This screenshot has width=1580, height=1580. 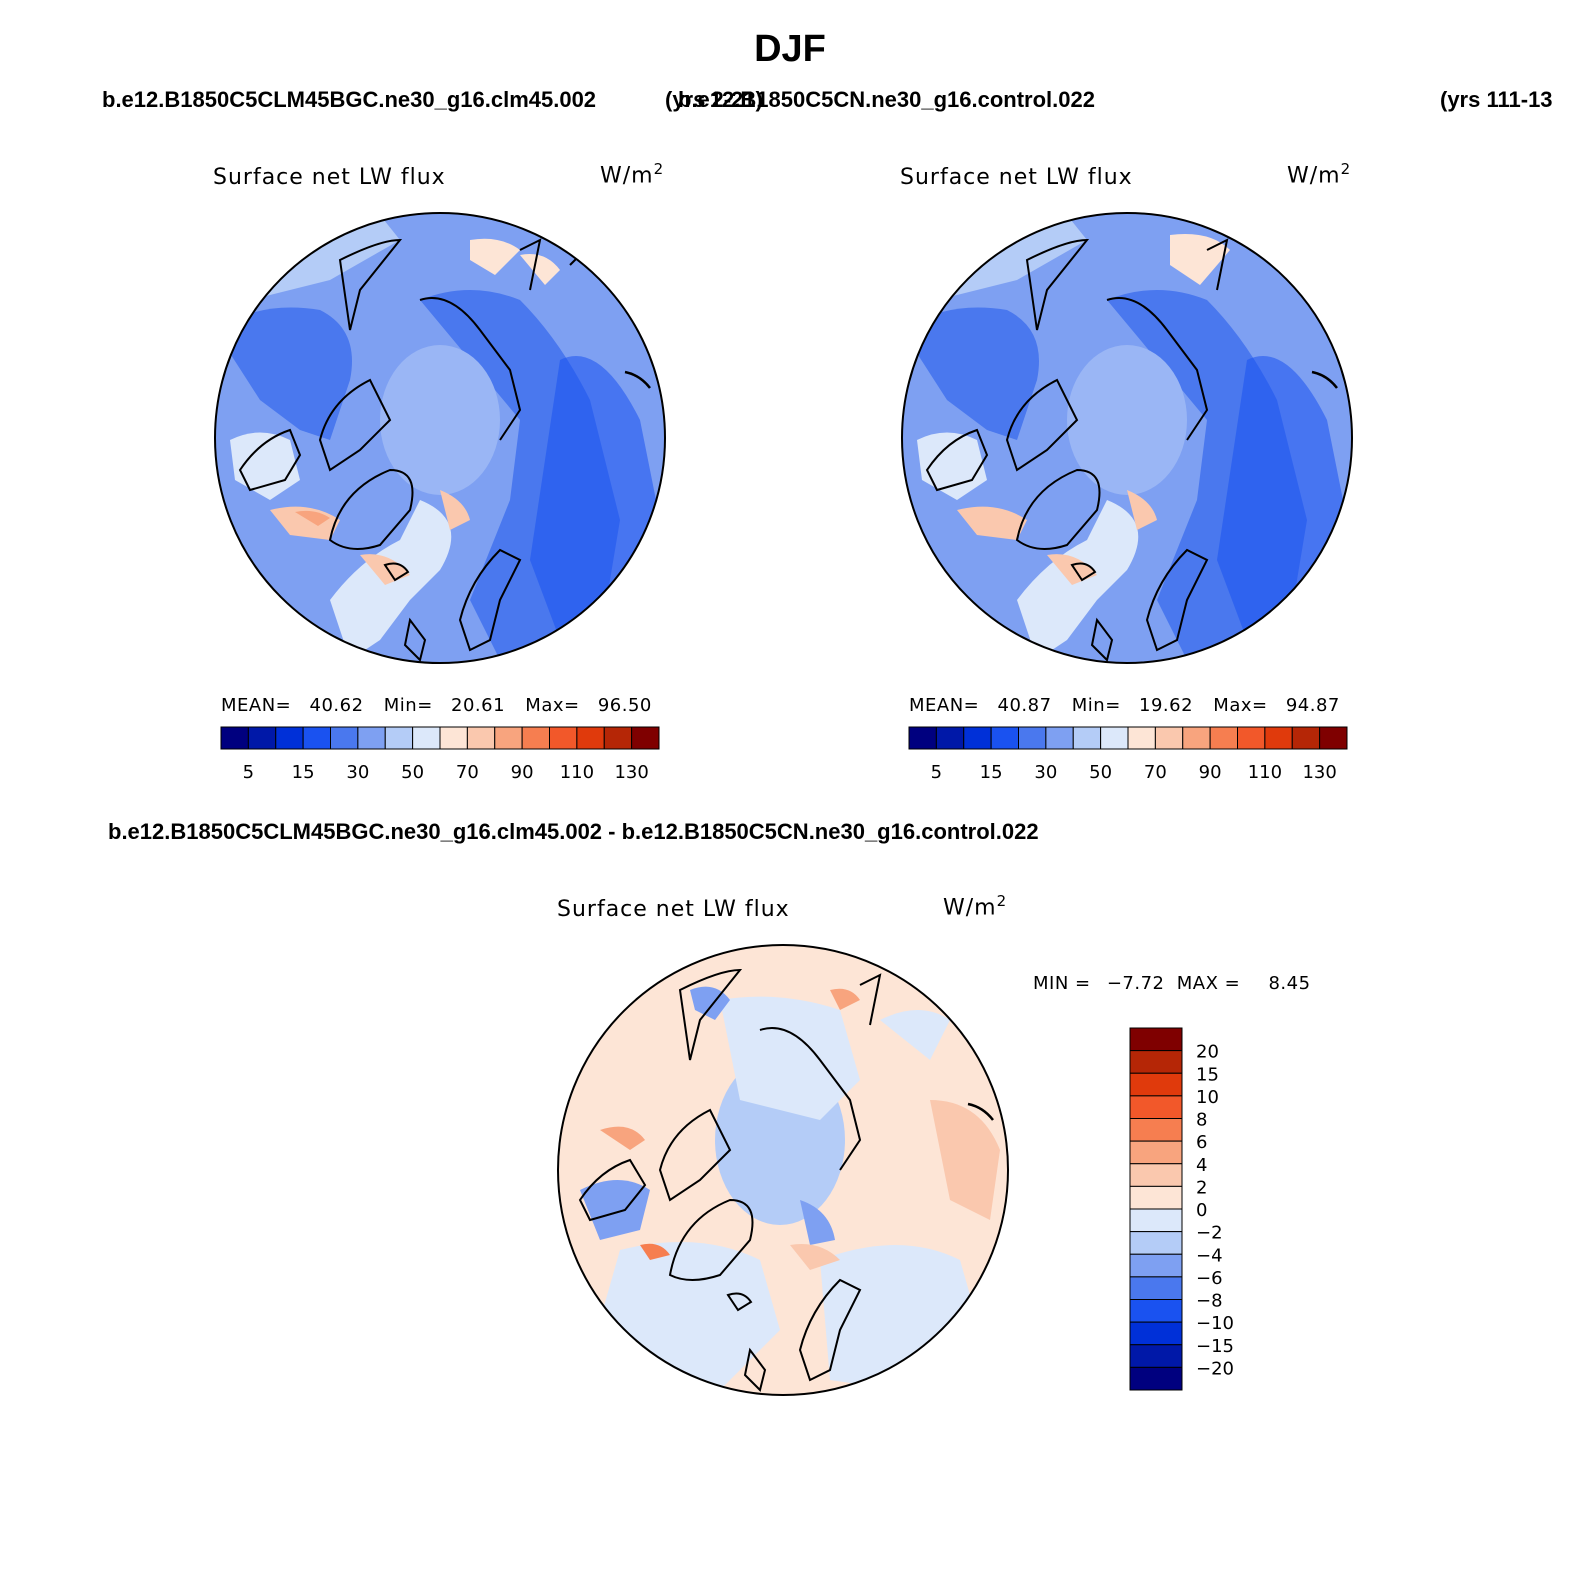 I want to click on panel2-colorbar-tick-label: 130, so click(x=1319, y=772).